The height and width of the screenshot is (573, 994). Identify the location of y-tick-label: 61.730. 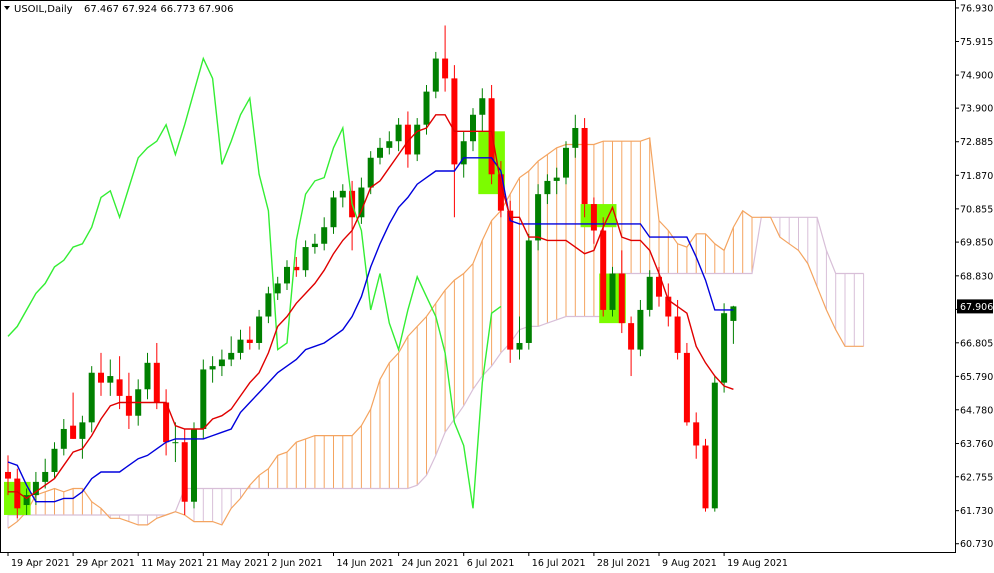
(976, 511).